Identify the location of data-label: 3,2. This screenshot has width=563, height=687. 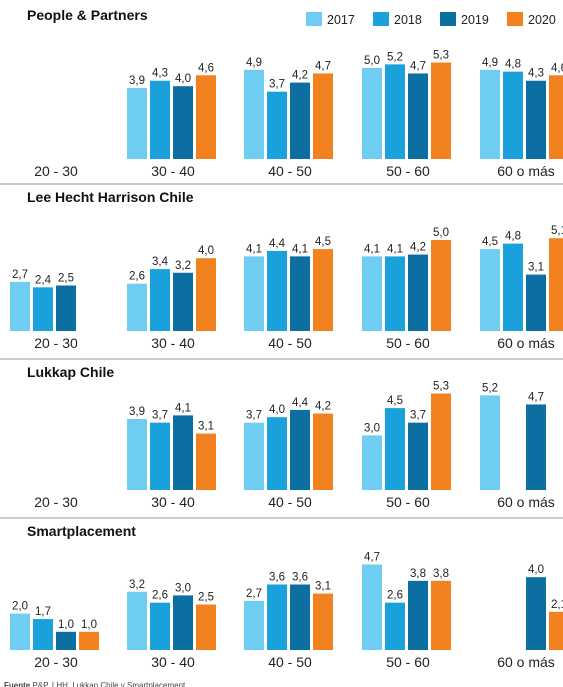
(137, 585).